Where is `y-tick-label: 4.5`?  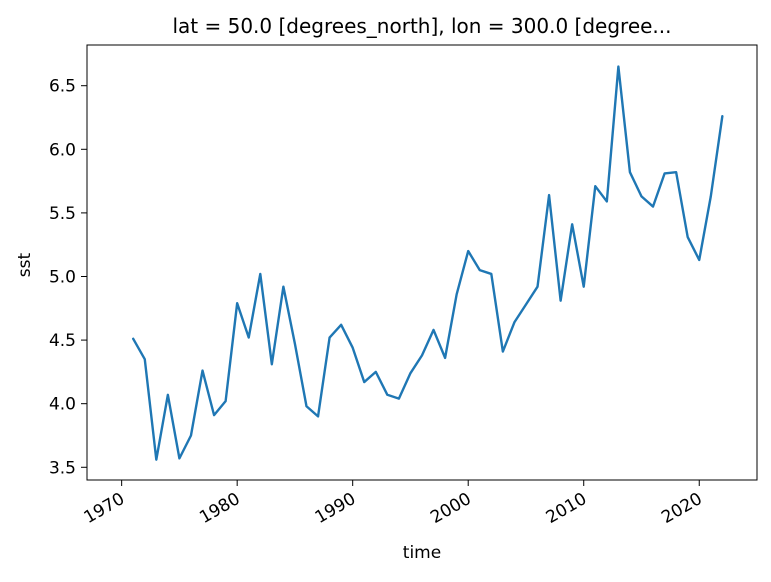
y-tick-label: 4.5 is located at coordinates (62, 341).